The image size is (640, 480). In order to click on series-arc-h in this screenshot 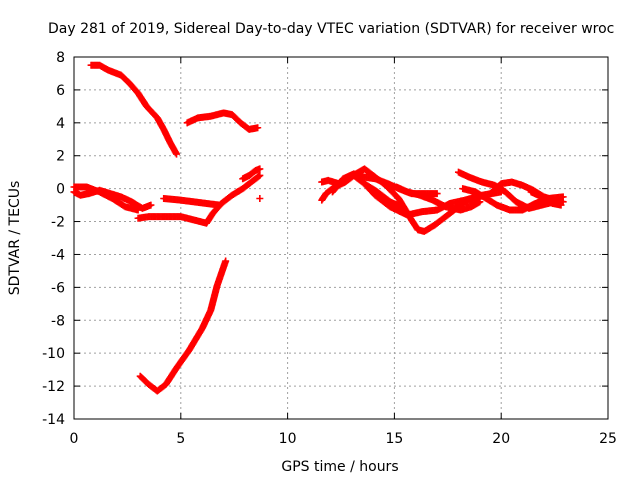, I will do `click(183, 326)`.